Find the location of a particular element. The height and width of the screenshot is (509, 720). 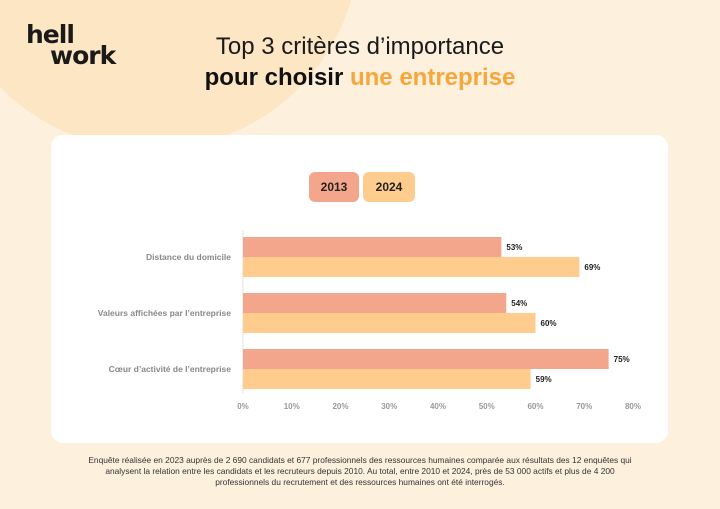

hellowork-logo: hell work is located at coordinates (81, 45).